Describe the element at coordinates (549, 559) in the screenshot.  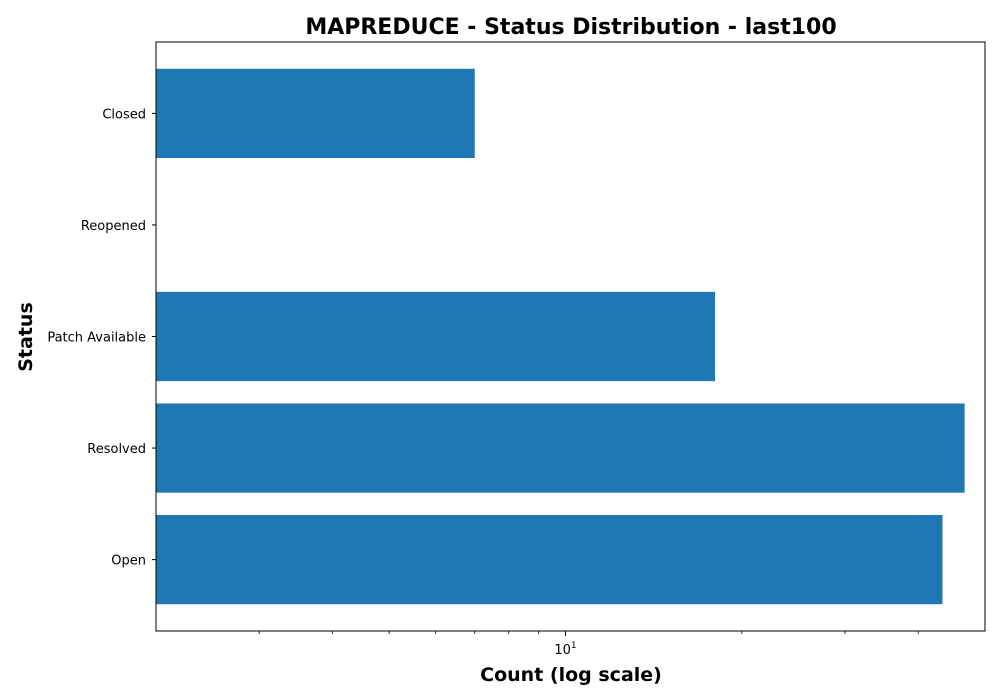
I see `bar-open` at that location.